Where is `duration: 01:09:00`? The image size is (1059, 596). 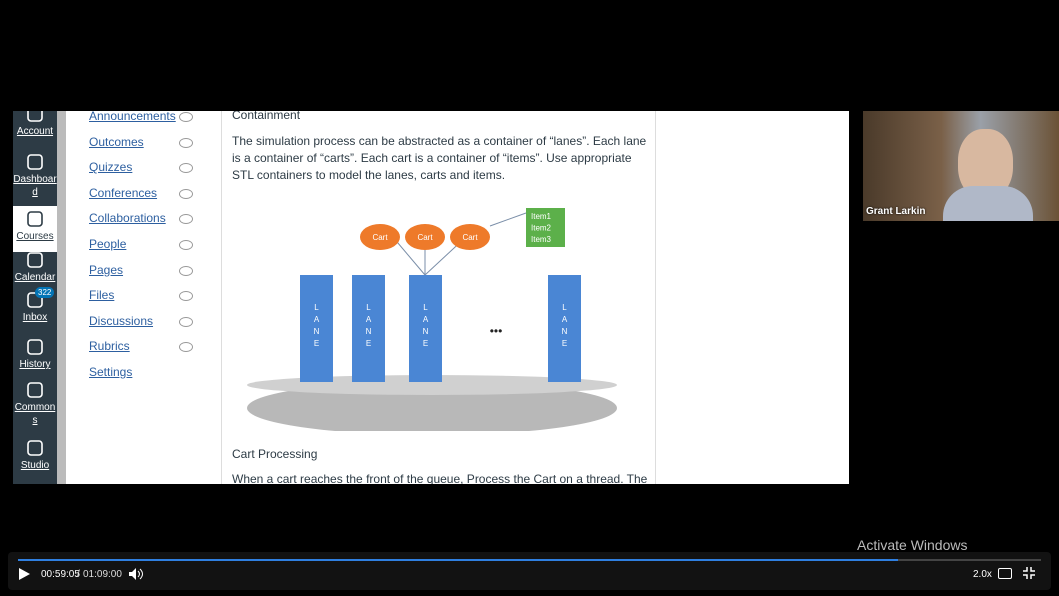
duration: 01:09:00 is located at coordinates (102, 574).